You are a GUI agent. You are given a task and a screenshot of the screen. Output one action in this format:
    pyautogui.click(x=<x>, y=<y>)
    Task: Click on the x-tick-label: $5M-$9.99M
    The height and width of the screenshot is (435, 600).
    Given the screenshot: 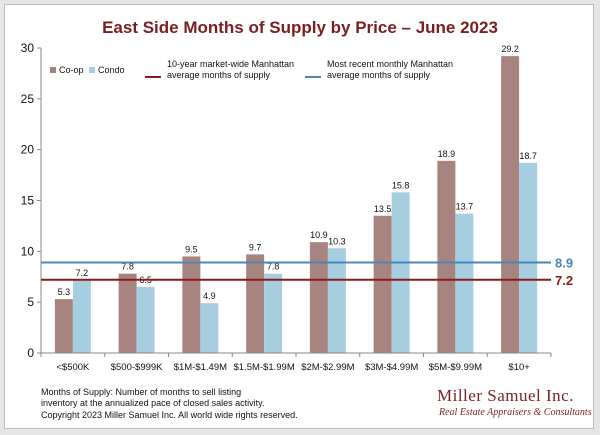 What is the action you would take?
    pyautogui.click(x=455, y=367)
    